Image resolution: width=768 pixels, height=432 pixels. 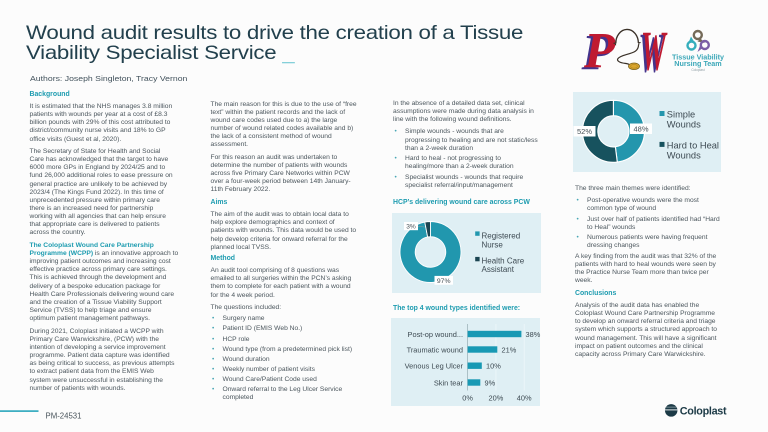 What do you see at coordinates (64, 416) in the screenshot?
I see `svg-text: PM-24531` at bounding box center [64, 416].